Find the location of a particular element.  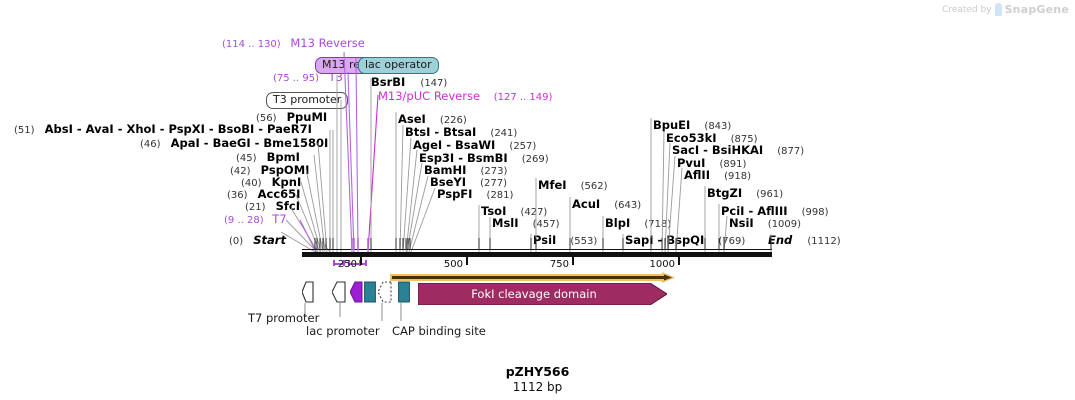

primer-t7: (9 .. 28) T7 is located at coordinates (255, 219).